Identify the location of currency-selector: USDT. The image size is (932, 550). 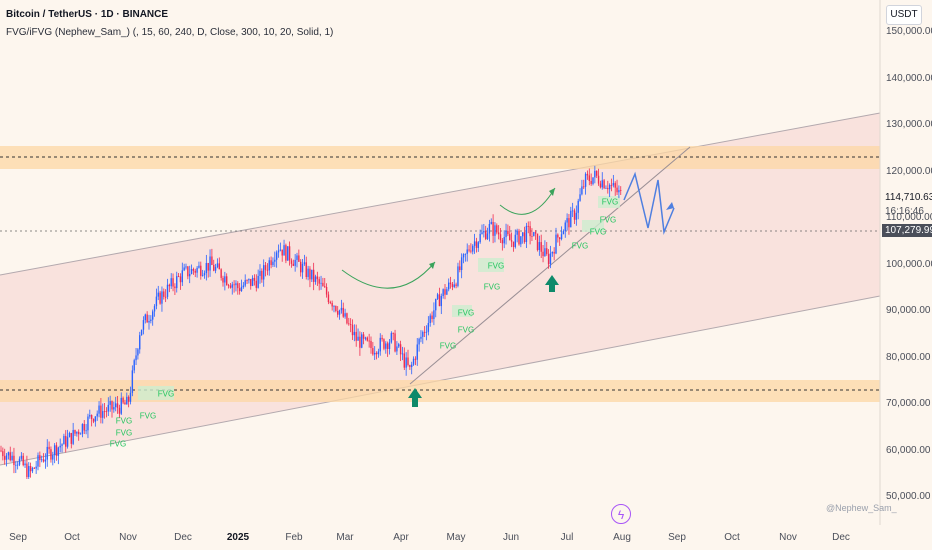
(904, 15).